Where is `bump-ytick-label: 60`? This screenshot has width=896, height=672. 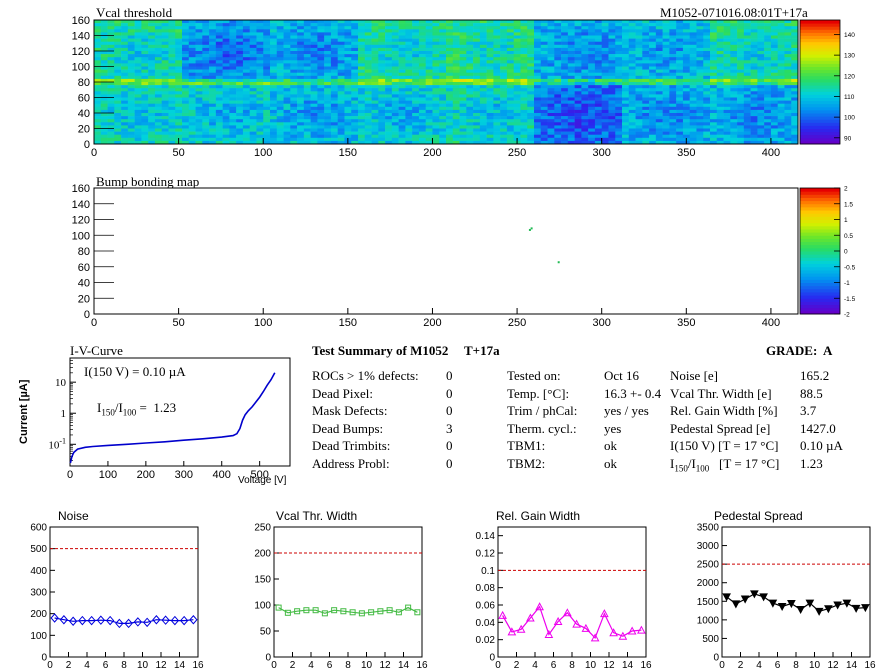 bump-ytick-label: 60 is located at coordinates (84, 268).